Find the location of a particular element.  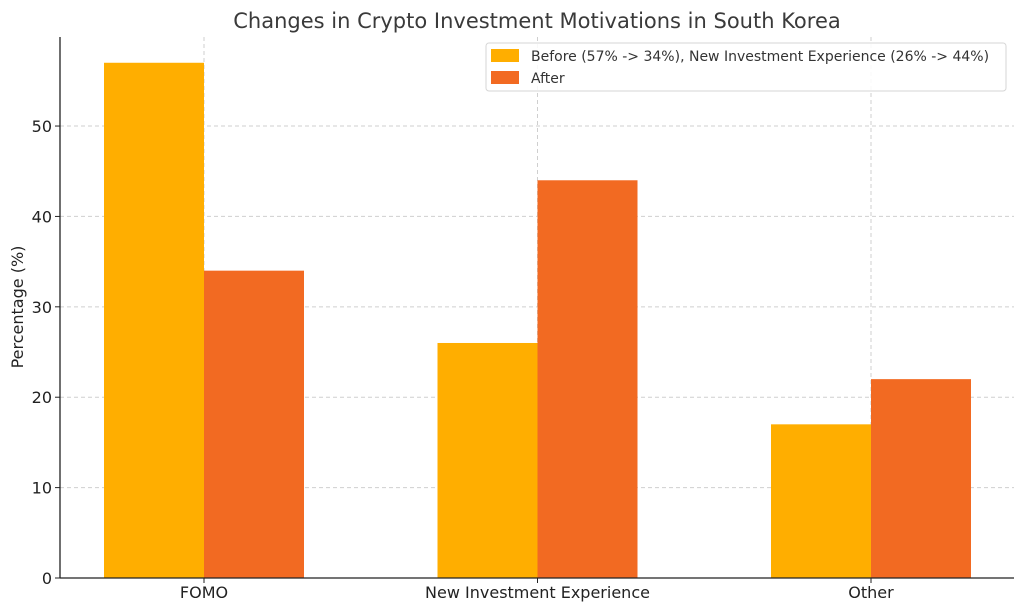

bar-fomo-series-after is located at coordinates (254, 424).